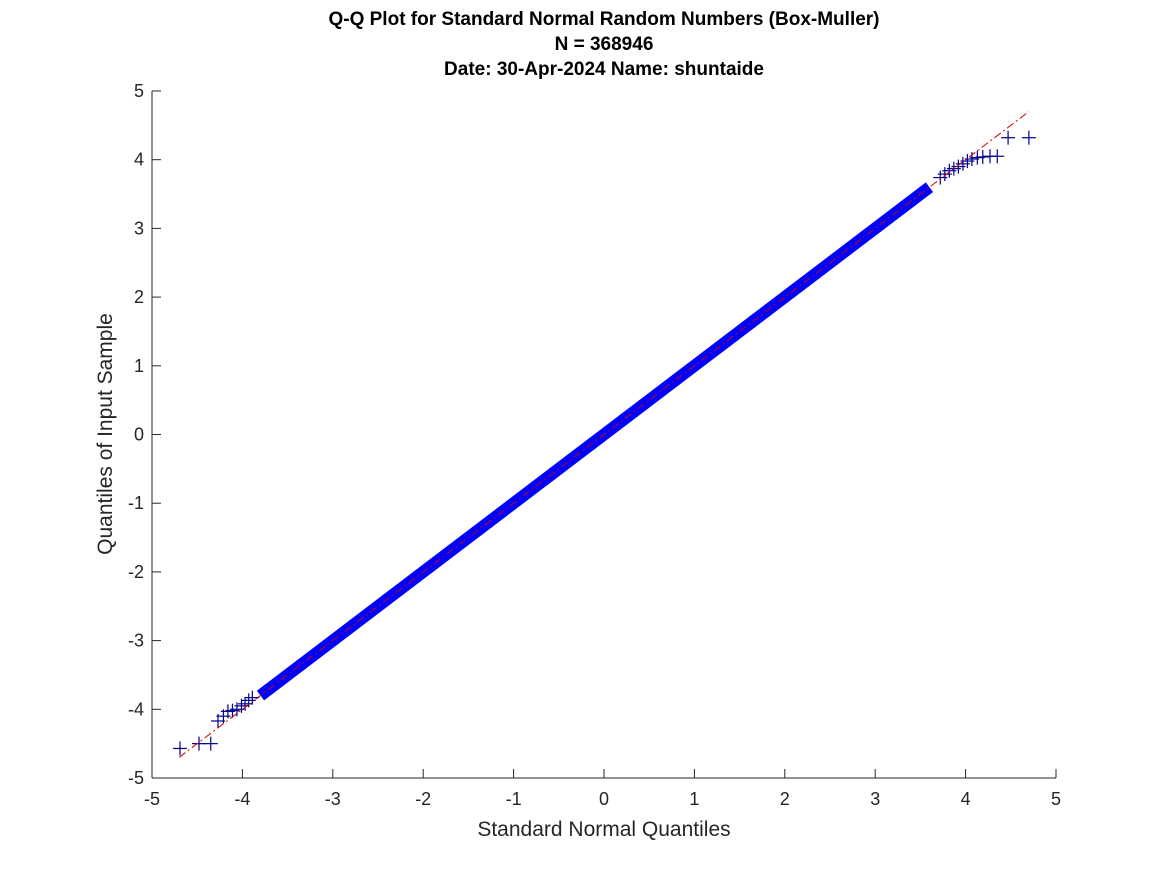  Describe the element at coordinates (136, 709) in the screenshot. I see `y-tick-label: -4` at that location.